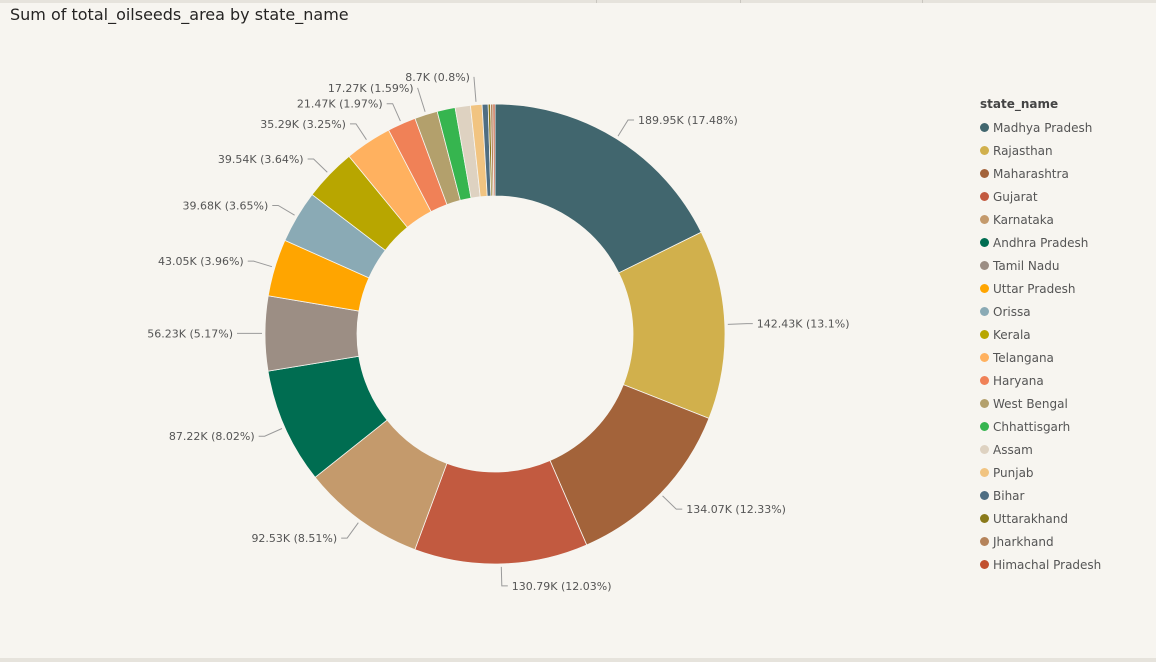  What do you see at coordinates (688, 120) in the screenshot?
I see `data-label-madhya-pradesh: 189.95K (17.48%)` at bounding box center [688, 120].